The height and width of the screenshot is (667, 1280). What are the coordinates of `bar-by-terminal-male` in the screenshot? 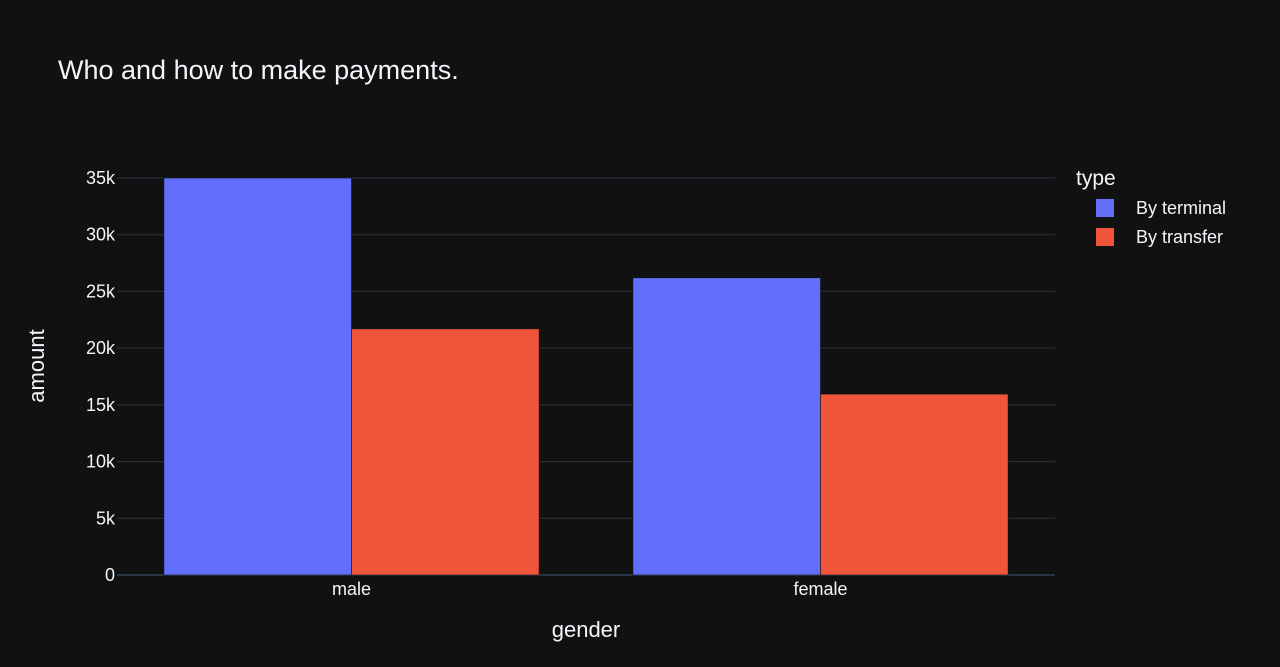 It's located at (257, 376).